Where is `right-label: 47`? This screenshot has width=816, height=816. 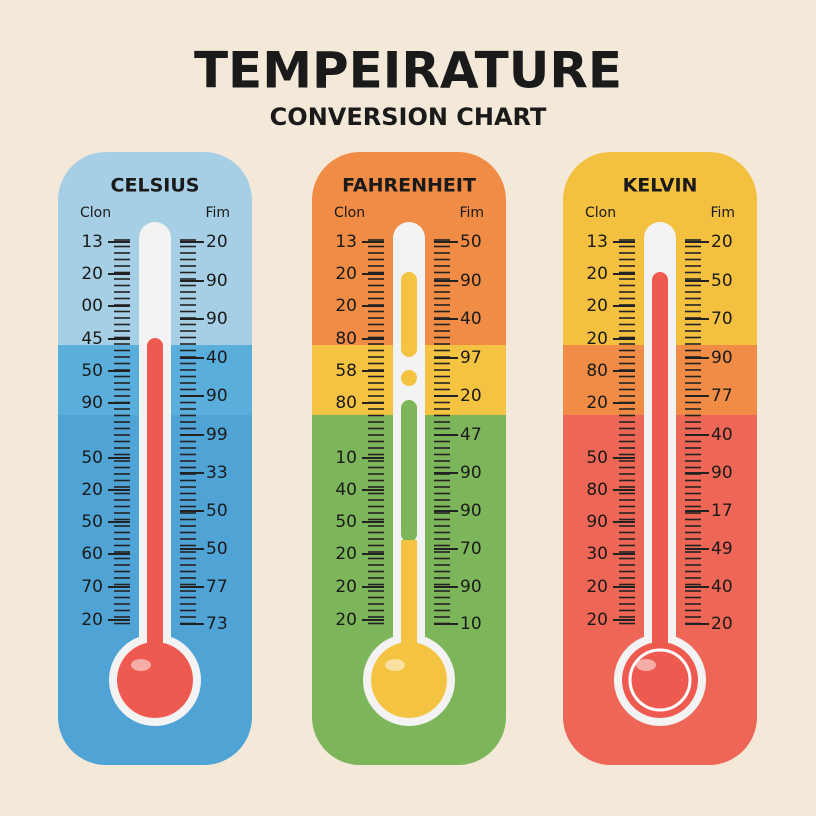
right-label: 47 is located at coordinates (471, 435).